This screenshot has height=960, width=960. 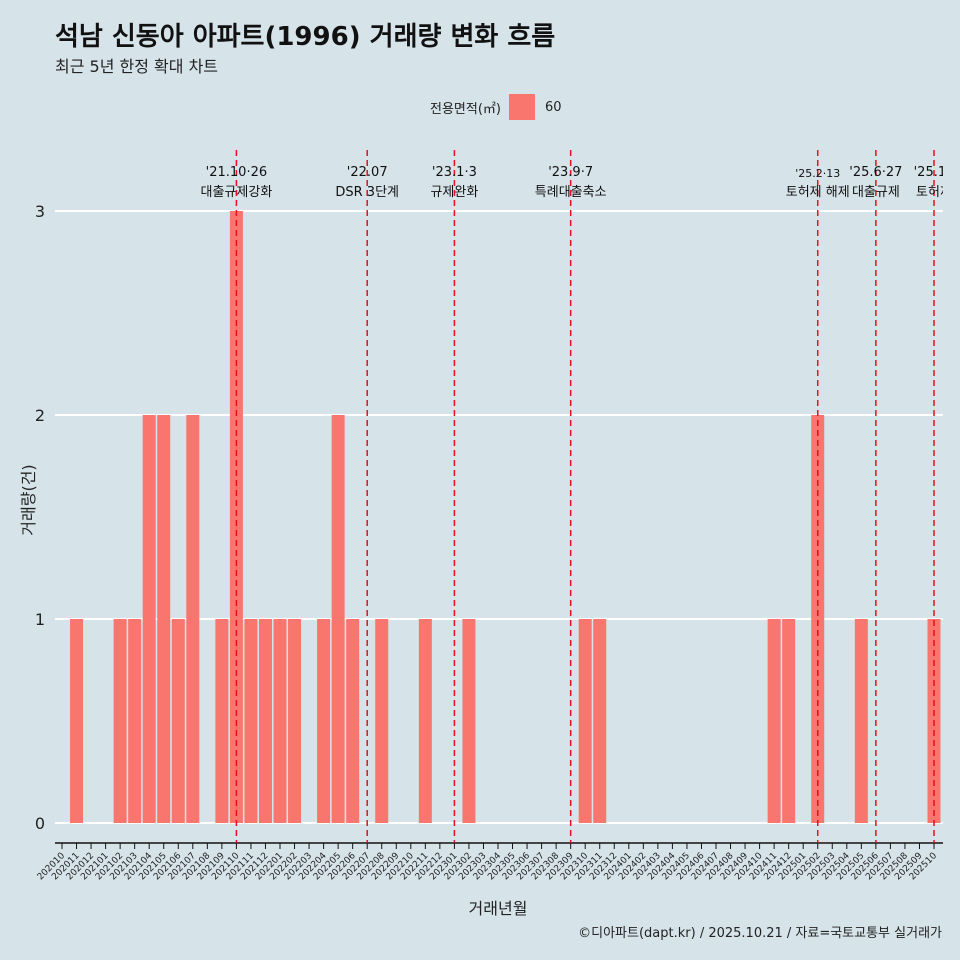 What do you see at coordinates (40, 619) in the screenshot?
I see `y-tick-label: 1` at bounding box center [40, 619].